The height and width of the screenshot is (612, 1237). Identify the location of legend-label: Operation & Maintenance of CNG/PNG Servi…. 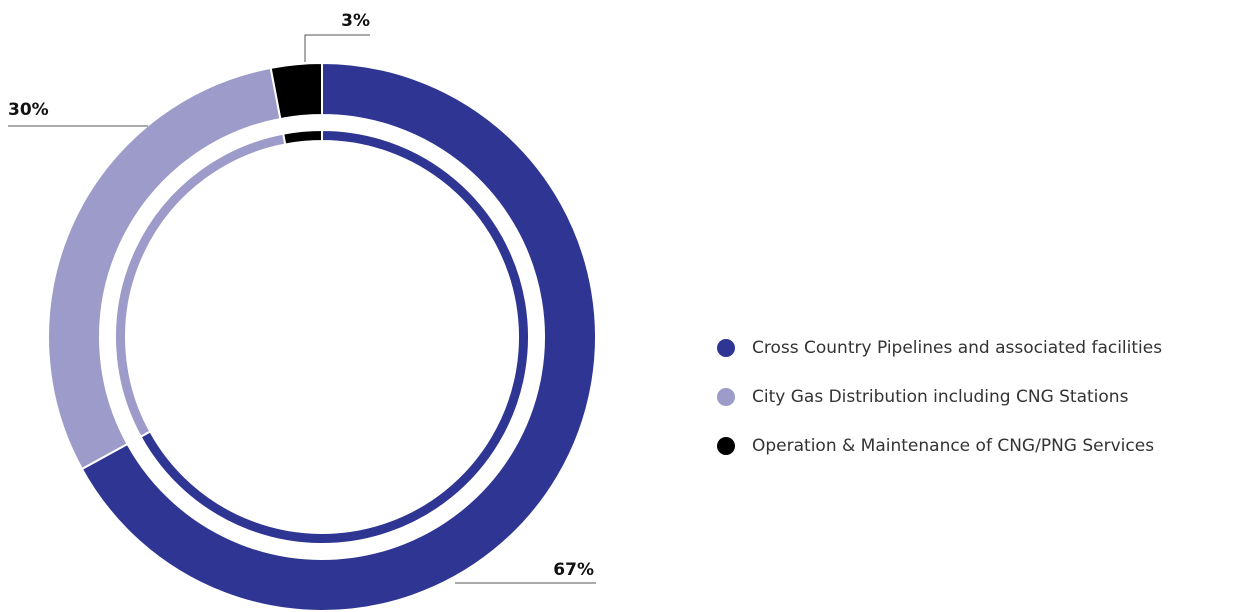
(953, 446).